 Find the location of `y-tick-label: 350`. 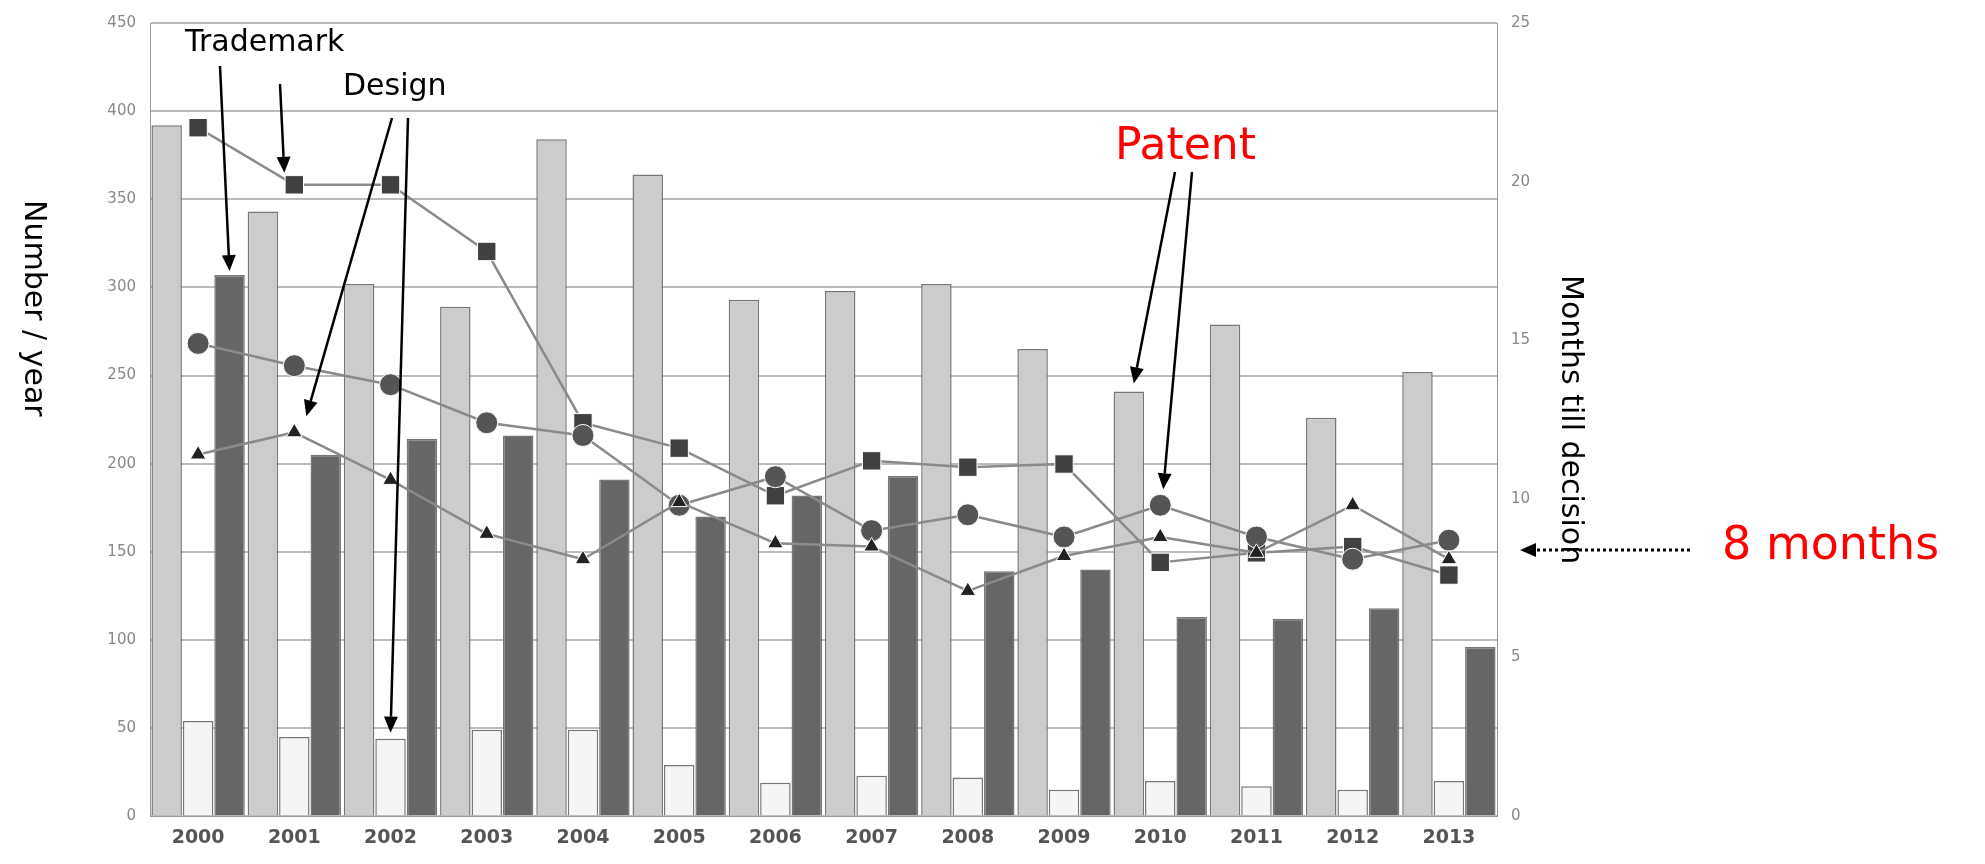

y-tick-label: 350 is located at coordinates (121, 198).